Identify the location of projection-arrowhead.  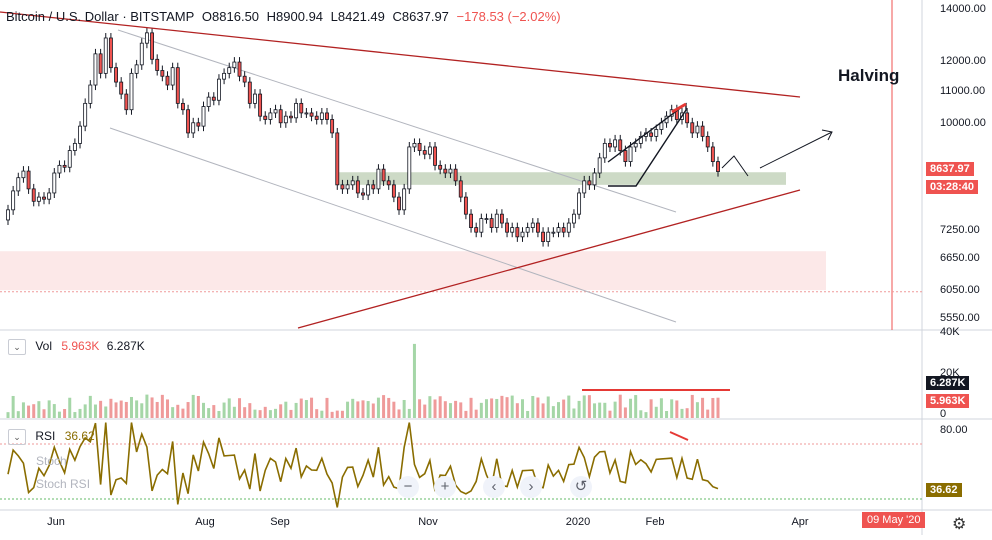
(827, 135).